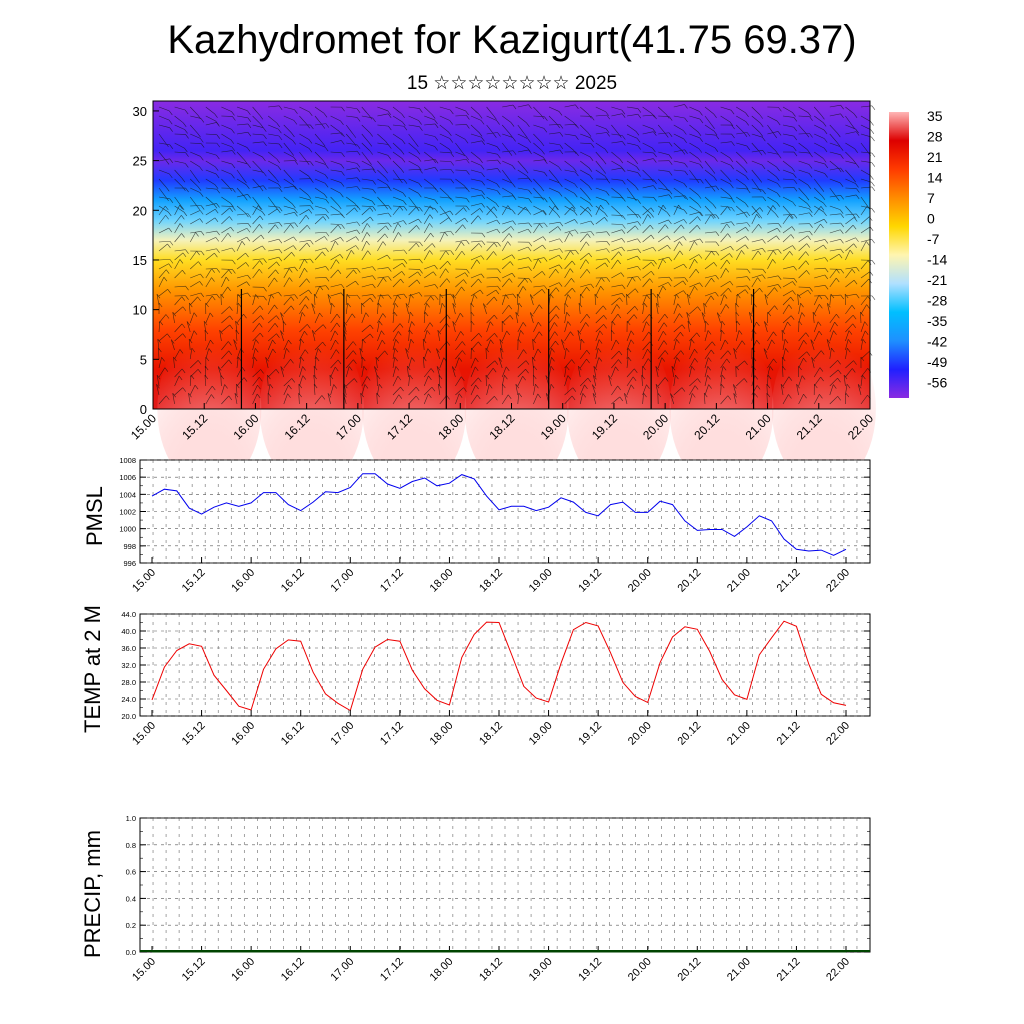 This screenshot has height=1024, width=1024. What do you see at coordinates (590, 734) in the screenshot?
I see `temp-xtick-label: 19.12` at bounding box center [590, 734].